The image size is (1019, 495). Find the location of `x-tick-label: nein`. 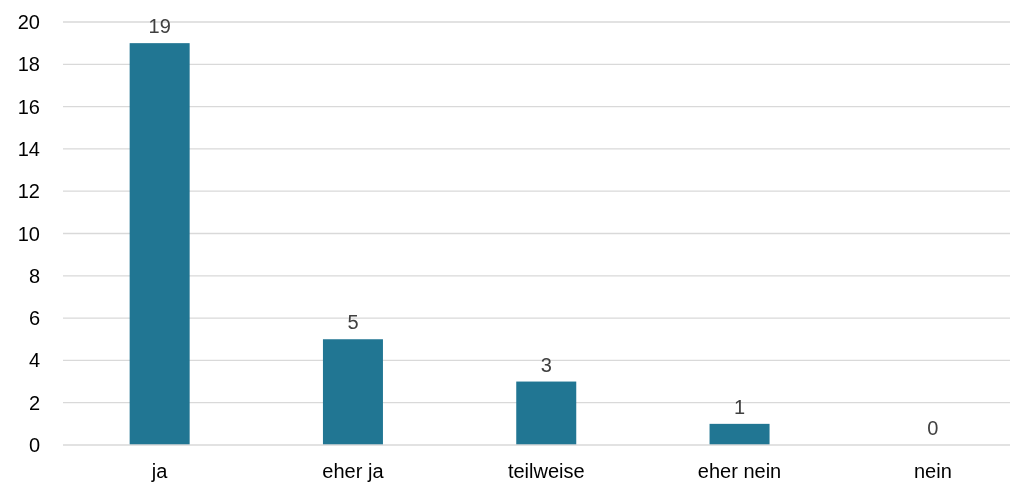

x-tick-label: nein is located at coordinates (932, 471).